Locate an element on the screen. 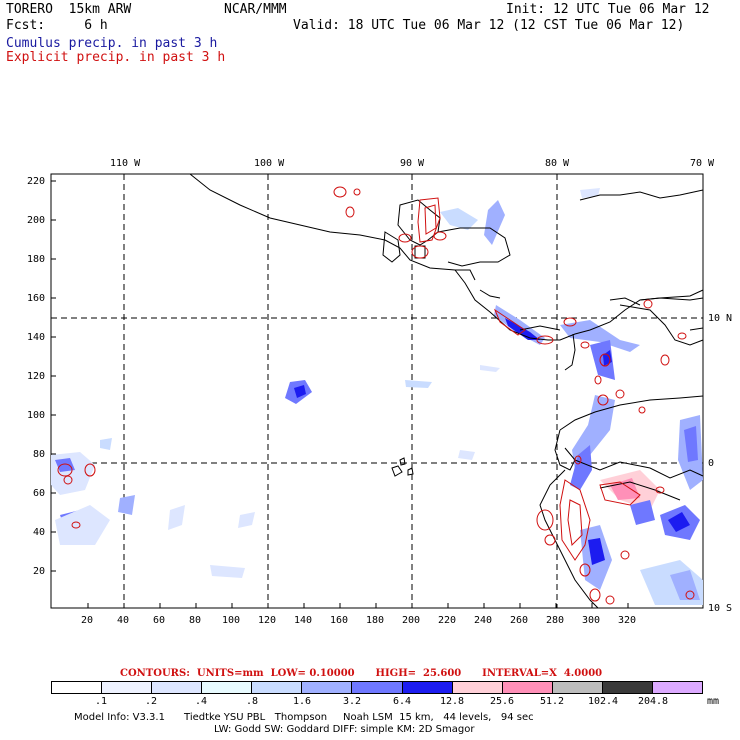  colorbar-label: .1 is located at coordinates (101, 701).